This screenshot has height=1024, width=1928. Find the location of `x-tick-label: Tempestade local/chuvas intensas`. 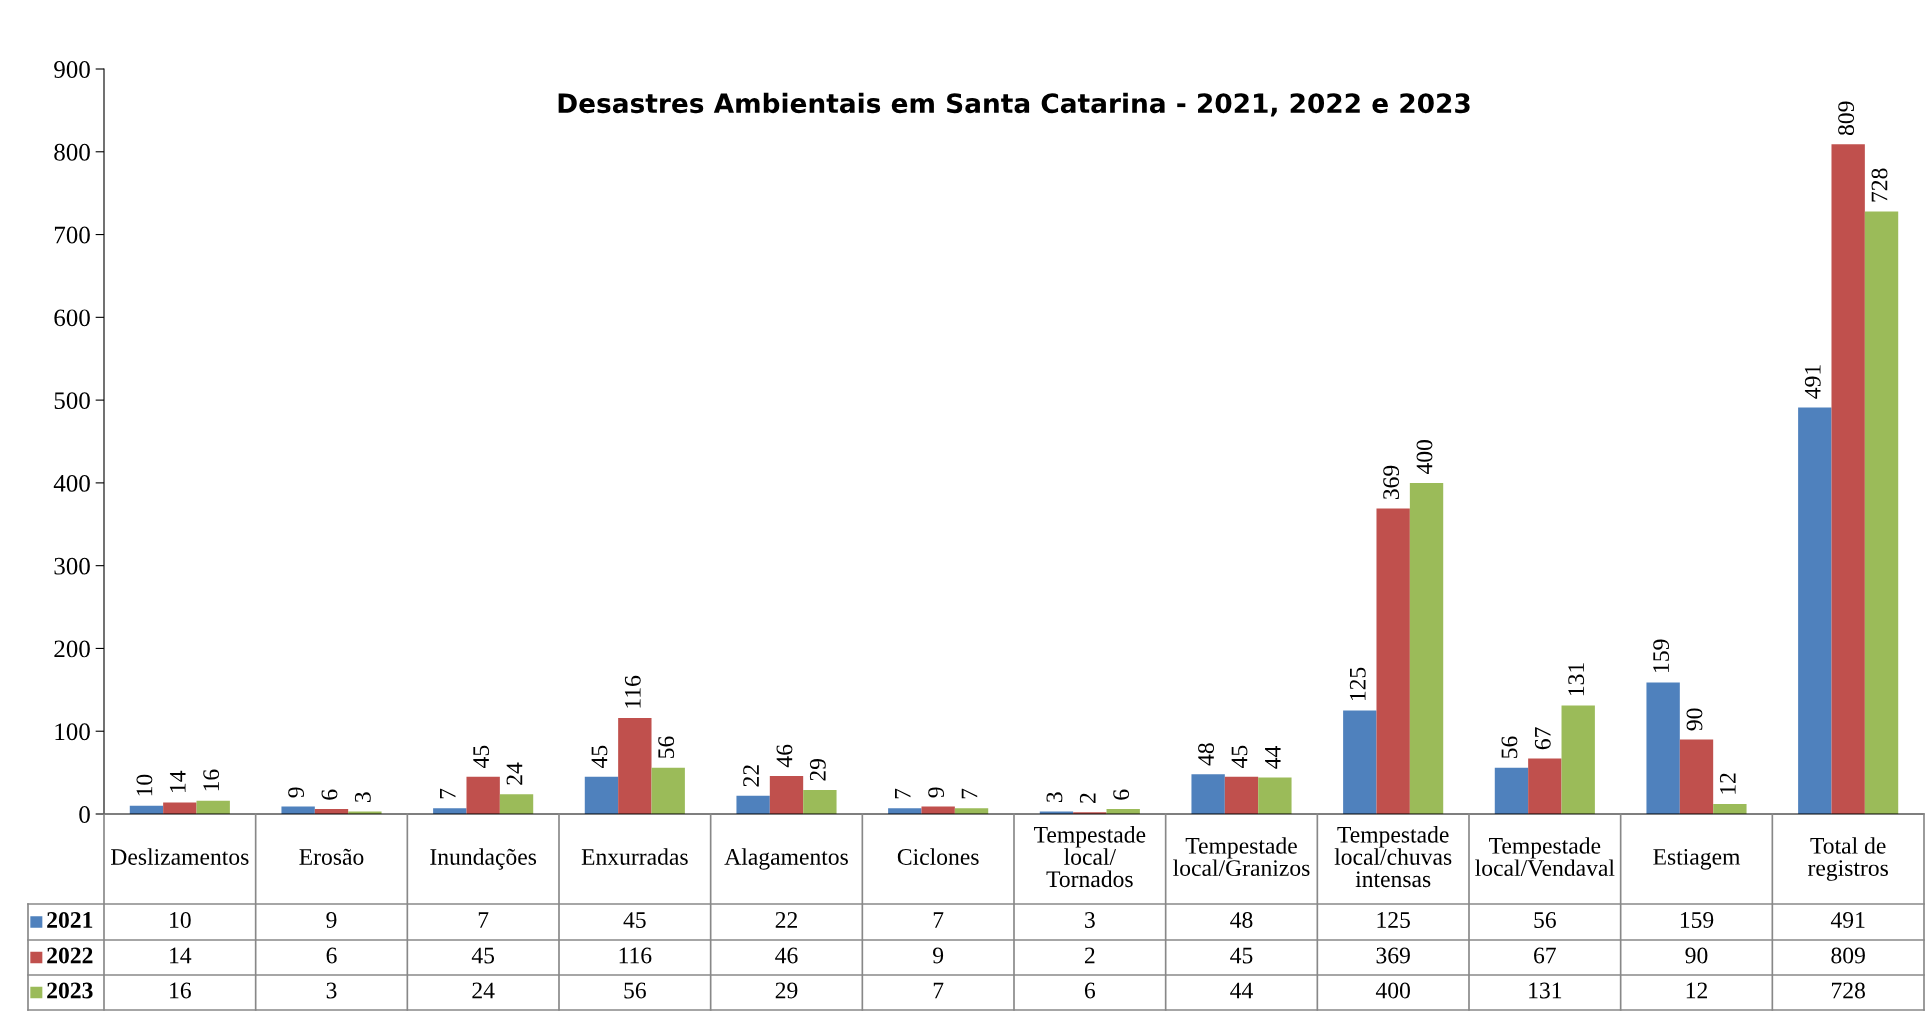

x-tick-label: Tempestade local/chuvas intensas is located at coordinates (1393, 857).